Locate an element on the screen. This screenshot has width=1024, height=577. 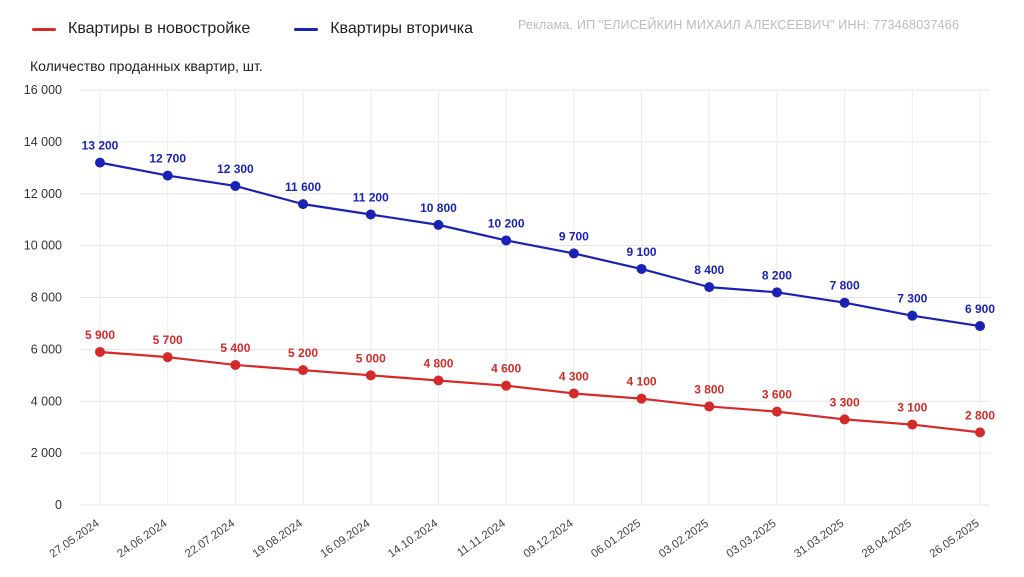
series-line is located at coordinates (540, 392).